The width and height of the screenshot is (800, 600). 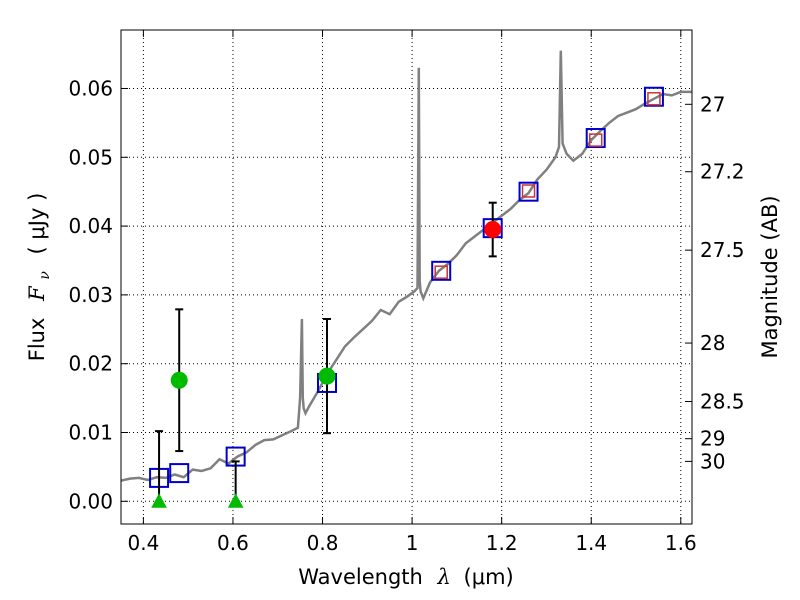 I want to click on y2-tick-label: 30, so click(x=712, y=461).